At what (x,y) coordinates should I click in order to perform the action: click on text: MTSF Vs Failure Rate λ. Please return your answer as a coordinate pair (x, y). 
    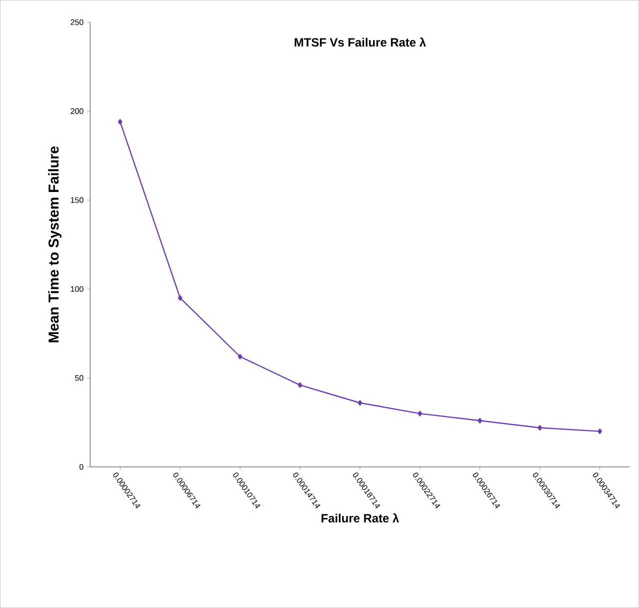
    Looking at the image, I should click on (360, 42).